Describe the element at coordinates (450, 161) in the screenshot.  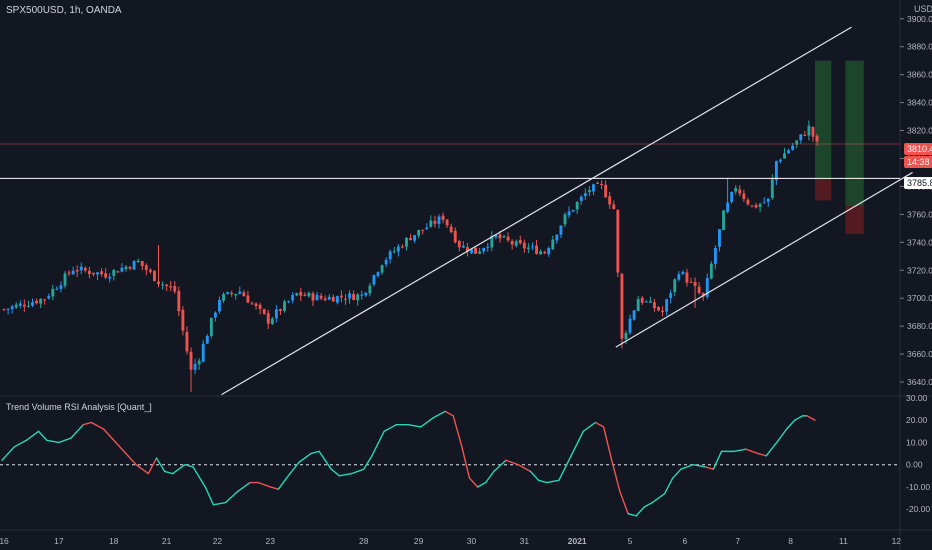
I see `horizontal-levels` at that location.